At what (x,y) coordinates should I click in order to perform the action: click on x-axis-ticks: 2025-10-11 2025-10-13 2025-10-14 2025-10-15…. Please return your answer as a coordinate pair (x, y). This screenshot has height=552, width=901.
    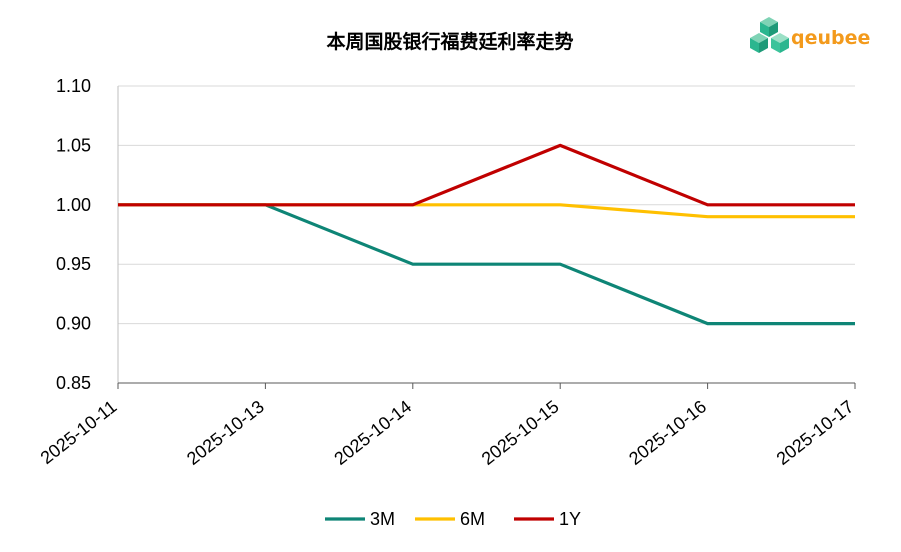
    Looking at the image, I should click on (447, 432).